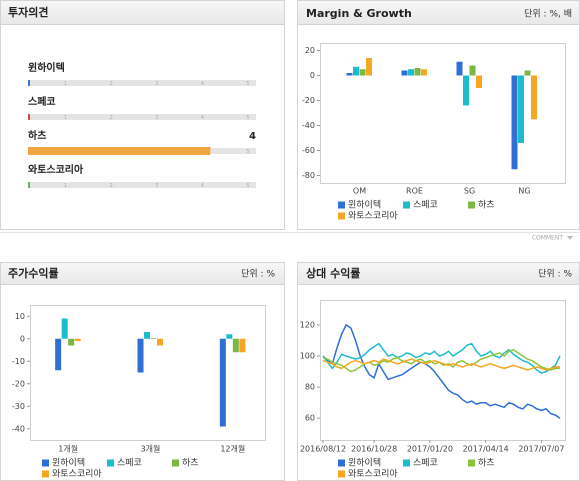  Describe the element at coordinates (524, 191) in the screenshot. I see `x-tick-label: NG` at that location.